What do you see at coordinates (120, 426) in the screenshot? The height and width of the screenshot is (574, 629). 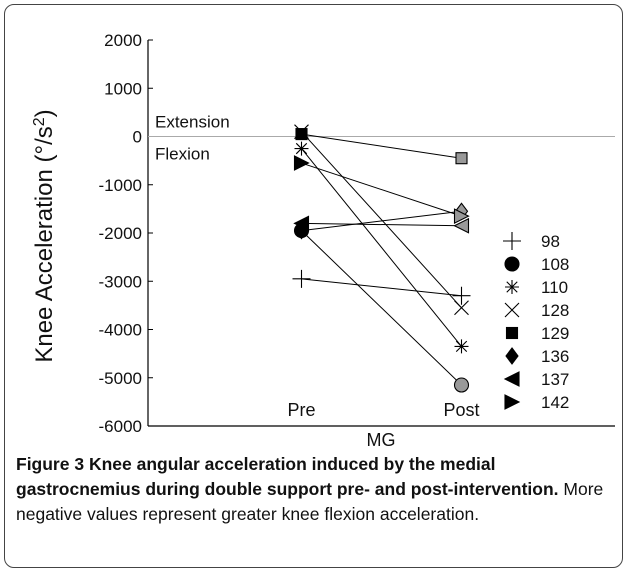 I see `y-tick-label: -6000` at bounding box center [120, 426].